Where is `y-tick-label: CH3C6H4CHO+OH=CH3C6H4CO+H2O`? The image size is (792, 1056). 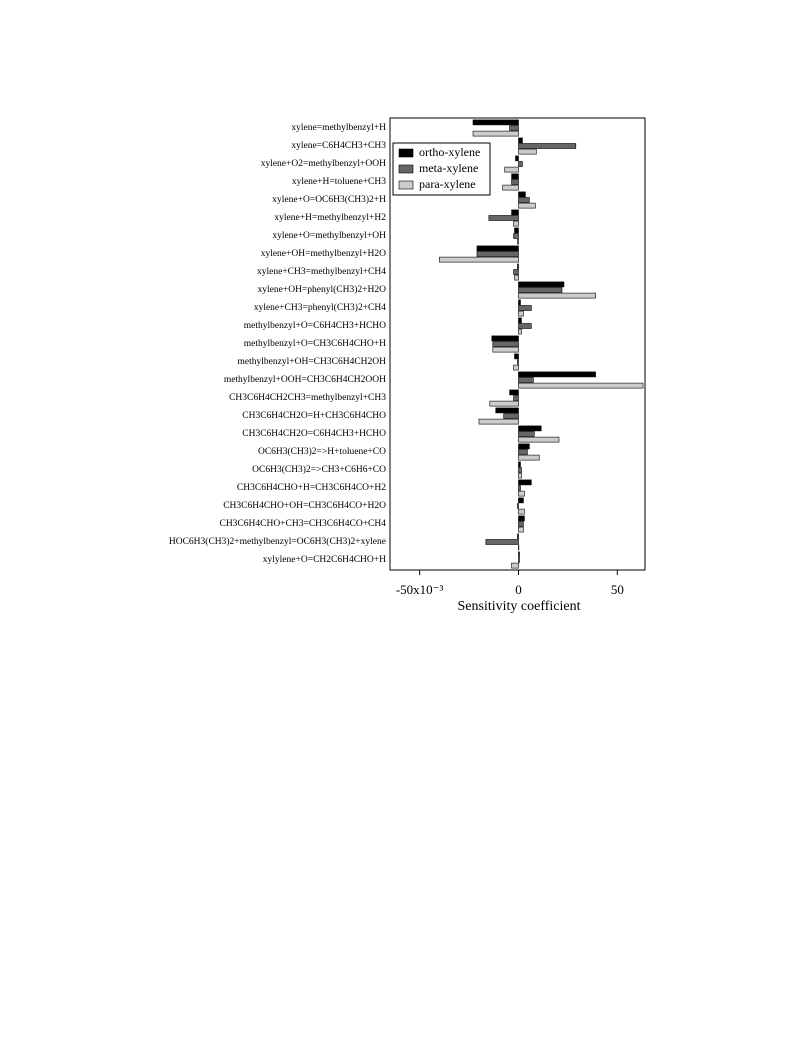 y-tick-label: CH3C6H4CHO+OH=CH3C6H4CO+H2O is located at coordinates (304, 506).